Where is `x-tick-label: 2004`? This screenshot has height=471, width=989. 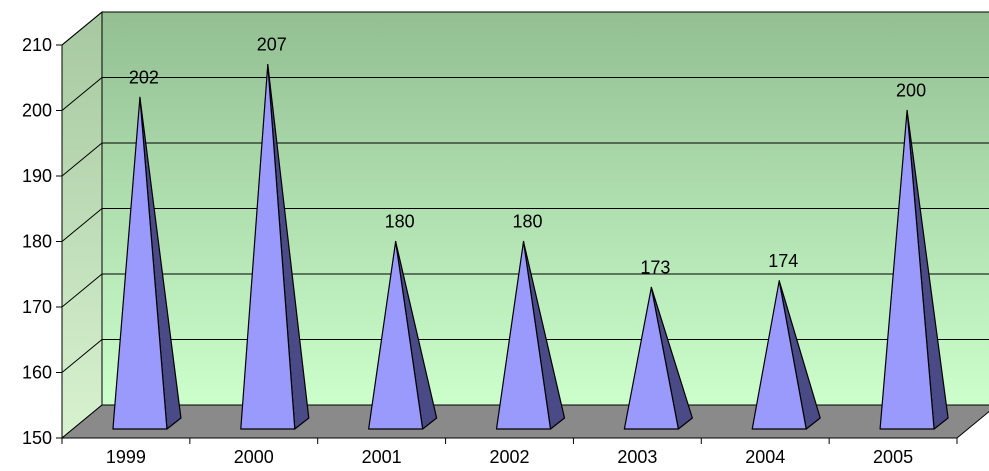
x-tick-label: 2004 is located at coordinates (765, 457).